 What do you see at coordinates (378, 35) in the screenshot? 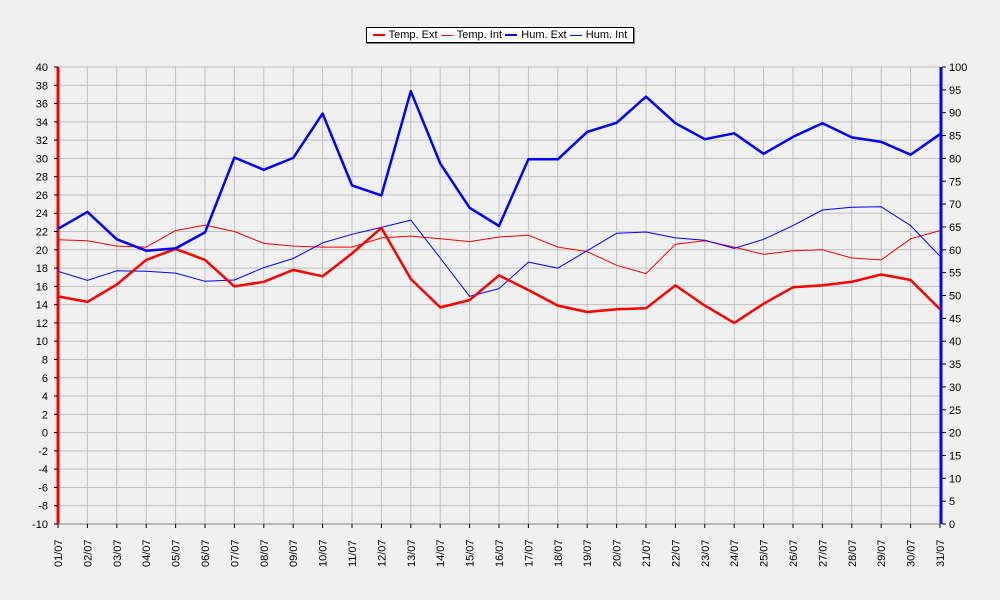
I see `legend-swatch-temp-ext` at bounding box center [378, 35].